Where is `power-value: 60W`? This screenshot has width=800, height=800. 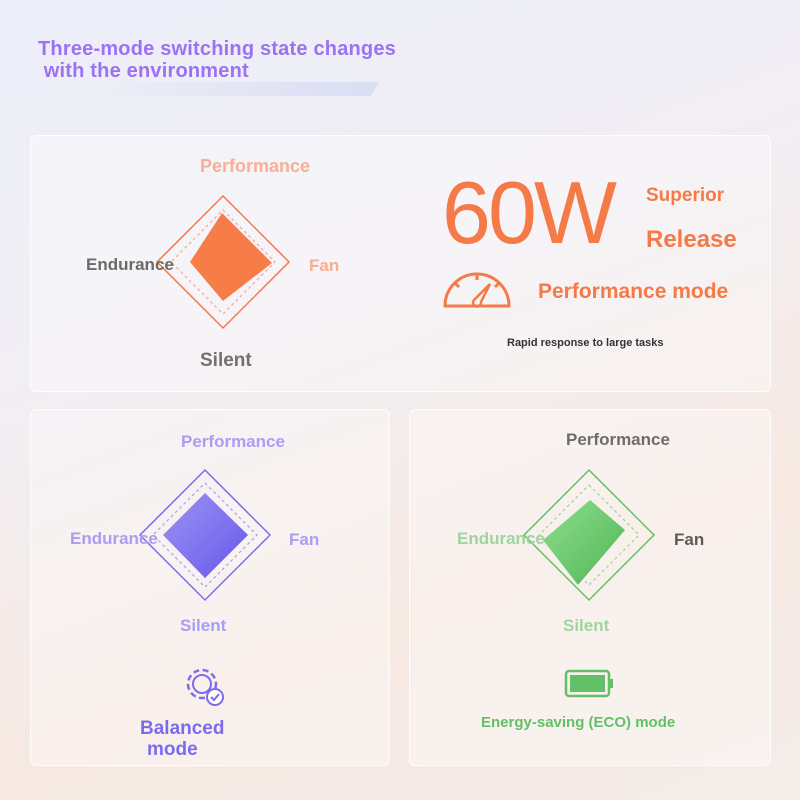 power-value: 60W is located at coordinates (529, 212).